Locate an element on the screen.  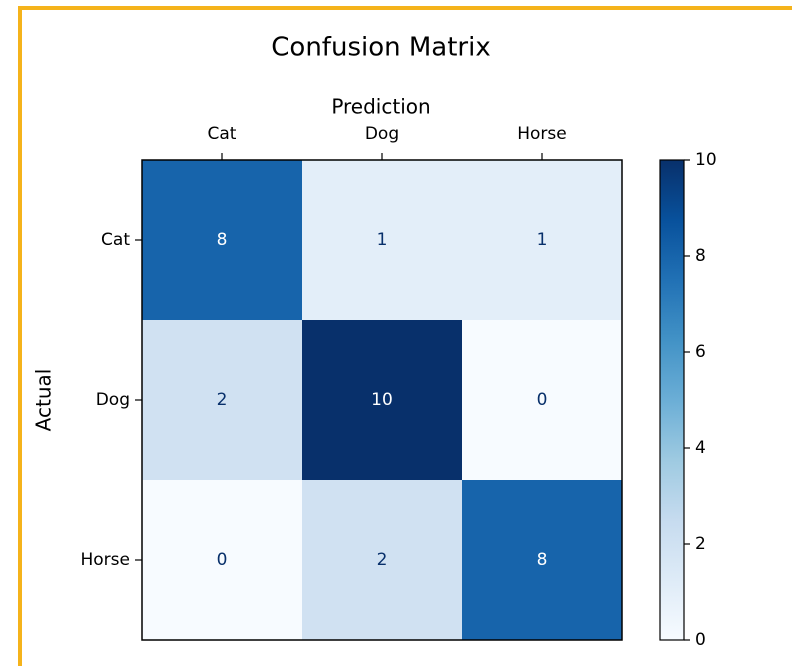
x-axis-label: Prediction is located at coordinates (380, 107).